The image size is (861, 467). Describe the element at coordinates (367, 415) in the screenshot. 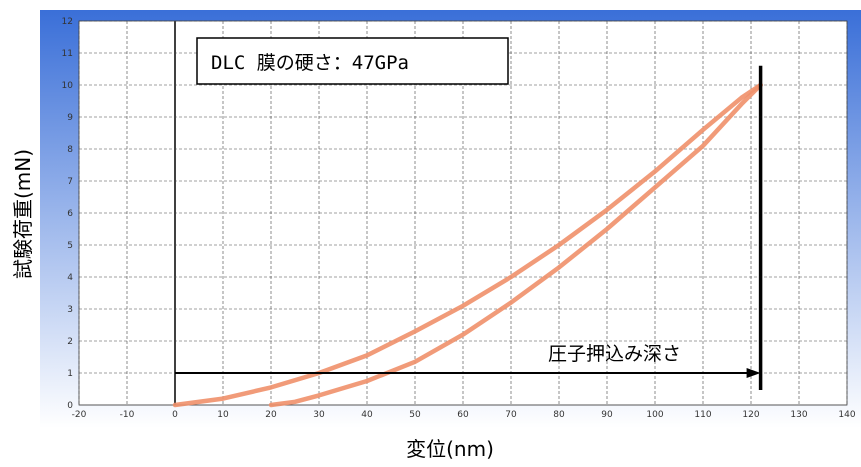

I see `x-tick-label: 40` at that location.